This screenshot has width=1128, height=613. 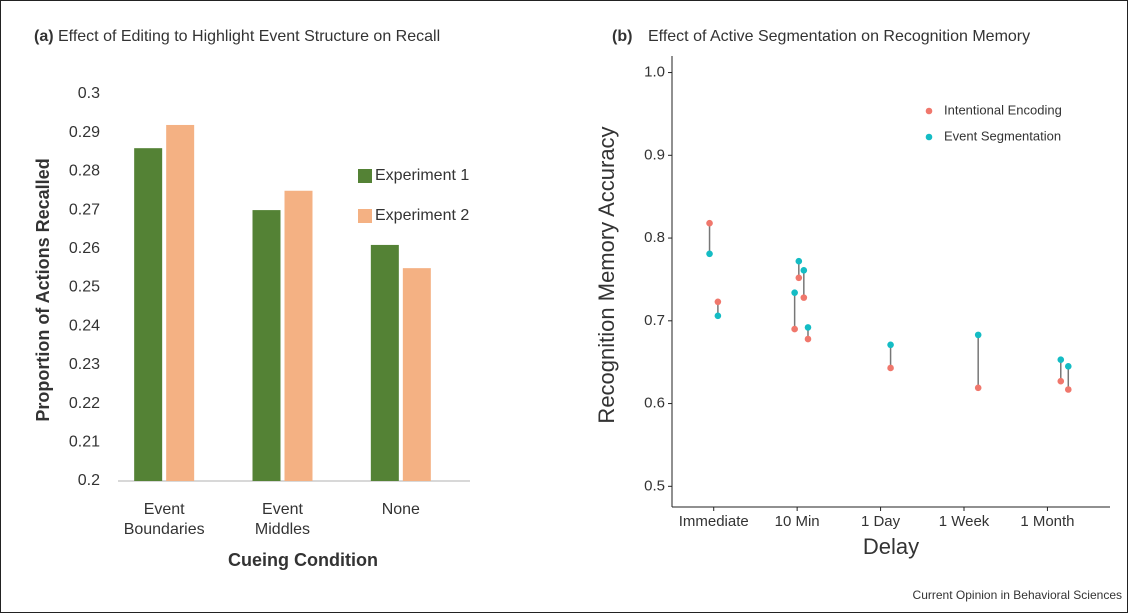 I want to click on y-tick-label: 0.25, so click(x=84, y=287).